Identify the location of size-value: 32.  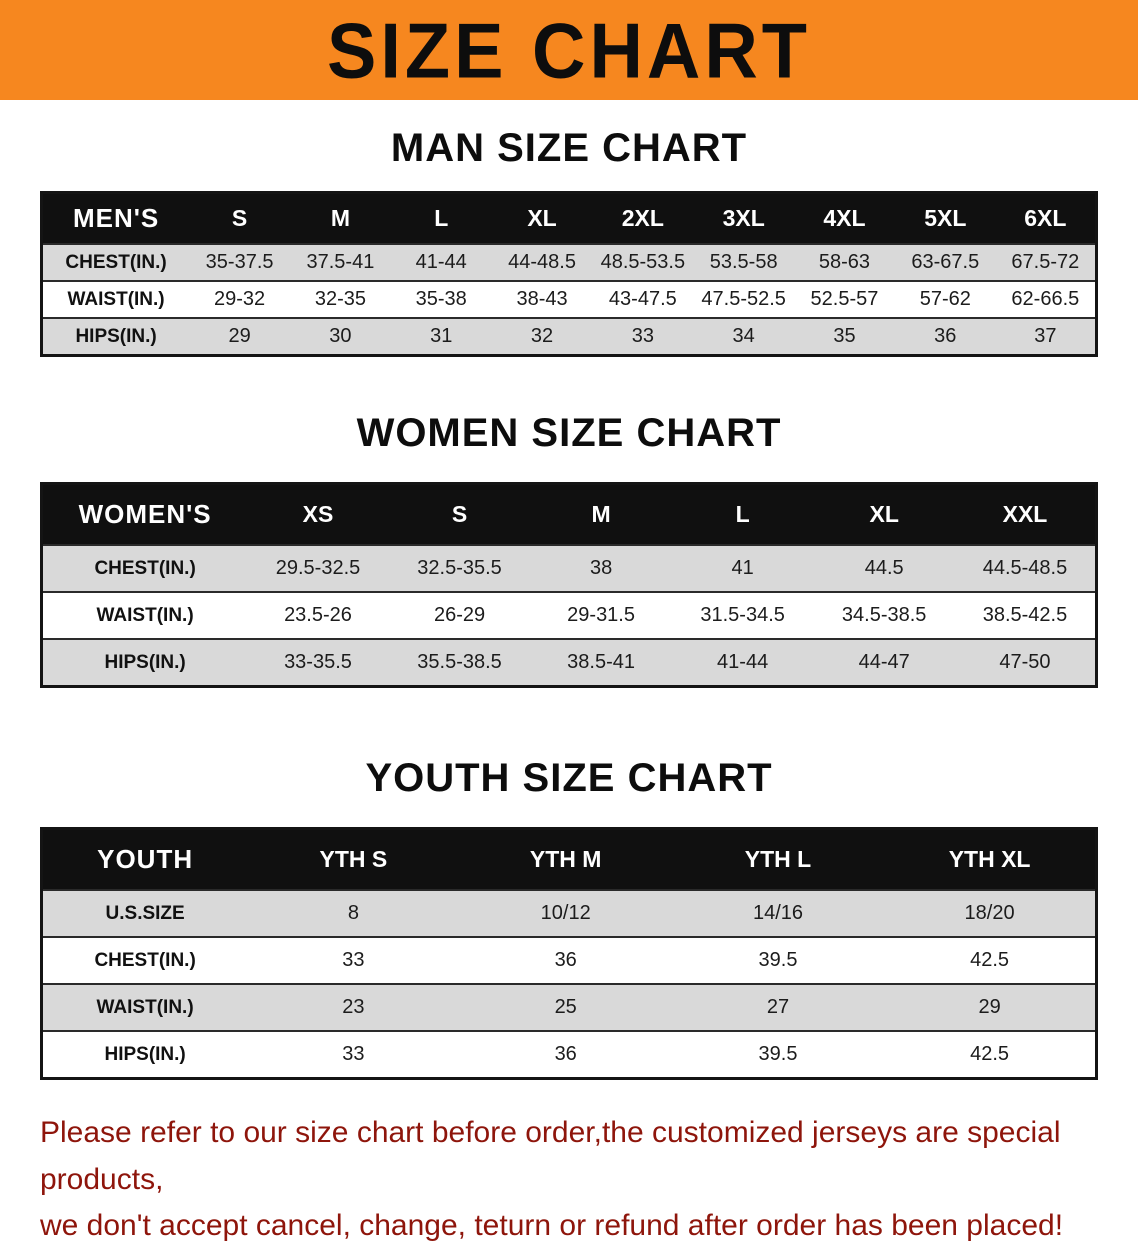
(542, 336).